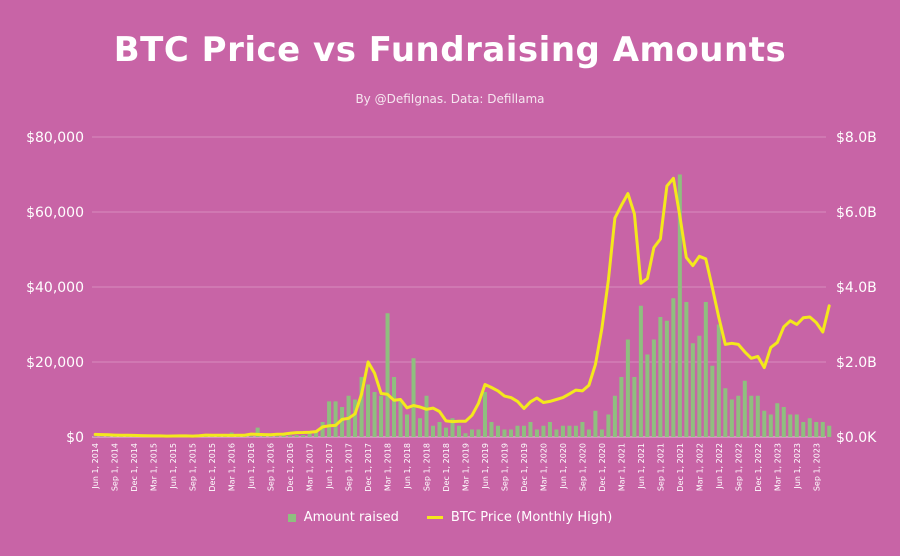 The image size is (900, 556). What do you see at coordinates (55, 363) in the screenshot?
I see `left-axis-tick-label: $20,000` at bounding box center [55, 363].